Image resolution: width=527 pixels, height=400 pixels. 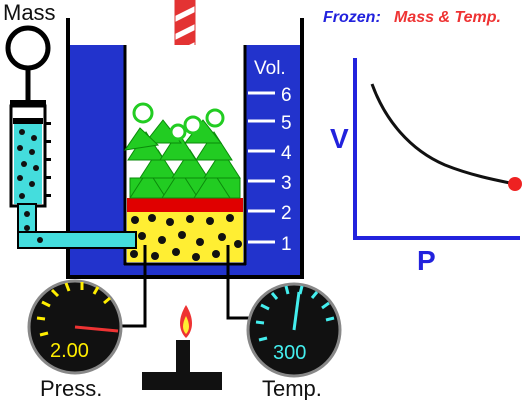 What do you see at coordinates (71, 388) in the screenshot?
I see `pressure-label: Press.` at bounding box center [71, 388].